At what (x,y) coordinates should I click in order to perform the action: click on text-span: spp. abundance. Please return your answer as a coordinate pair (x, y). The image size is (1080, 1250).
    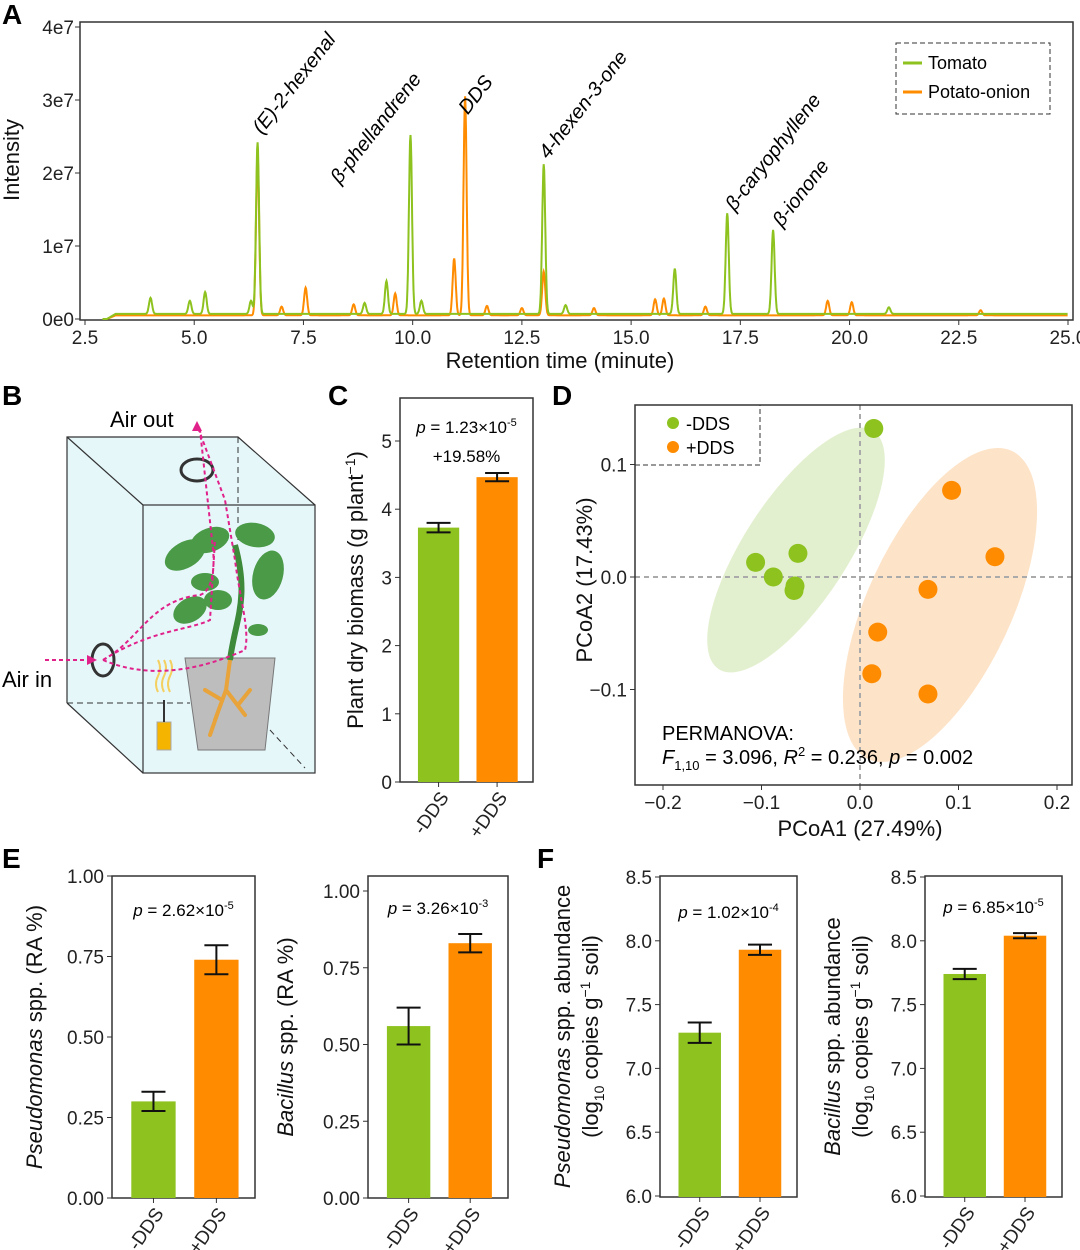
    Looking at the image, I should click on (562, 966).